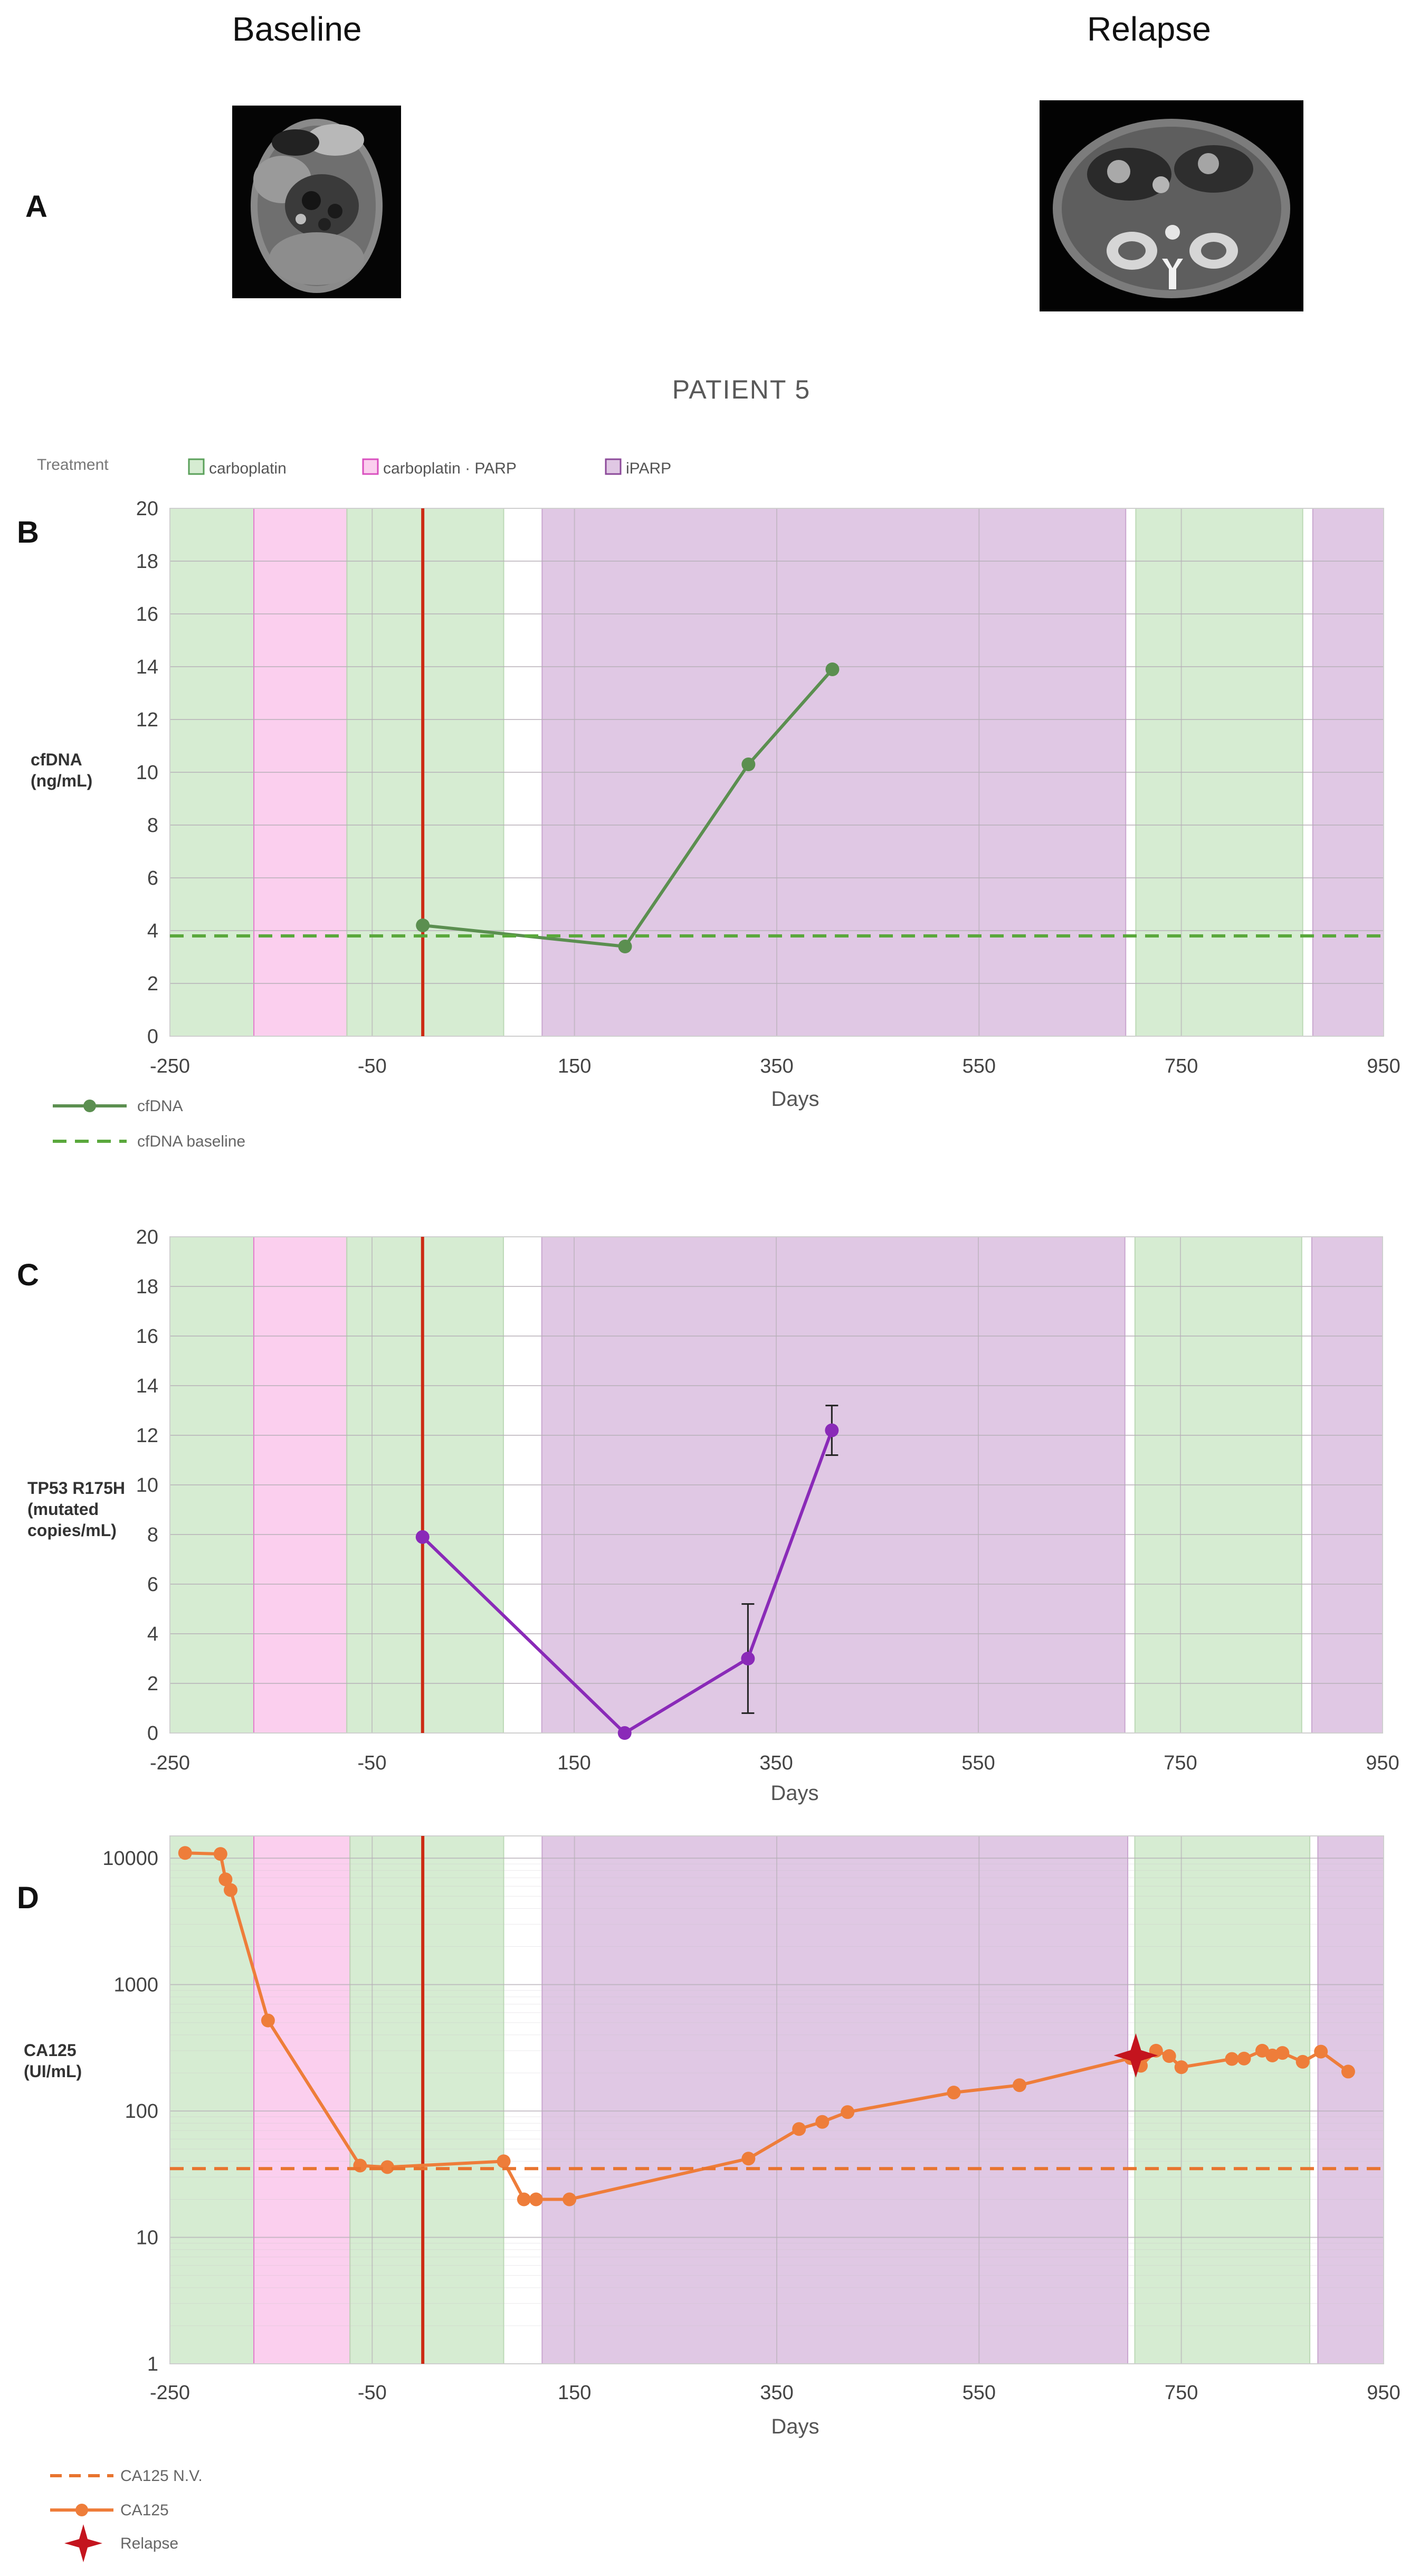 This screenshot has width=1410, height=2576. What do you see at coordinates (248, 468) in the screenshot?
I see `treatment-legend-label-item: carboplatin` at bounding box center [248, 468].